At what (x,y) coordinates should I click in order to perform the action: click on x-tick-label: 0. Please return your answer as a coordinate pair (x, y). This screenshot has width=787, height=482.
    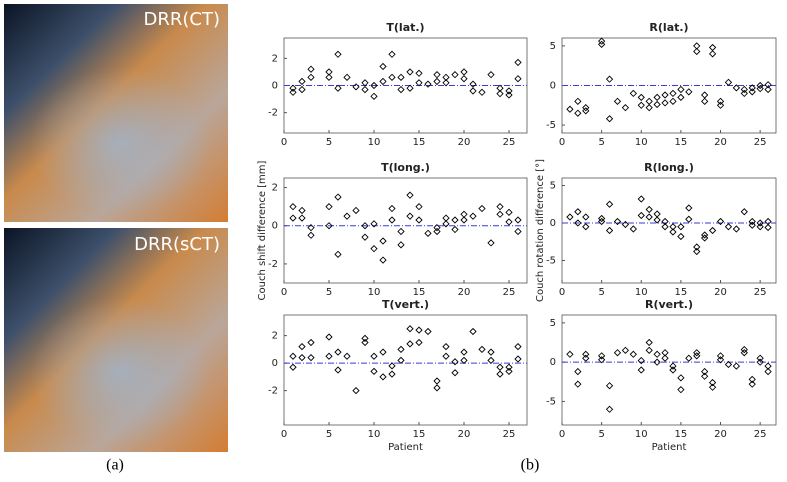
    Looking at the image, I should click on (284, 434).